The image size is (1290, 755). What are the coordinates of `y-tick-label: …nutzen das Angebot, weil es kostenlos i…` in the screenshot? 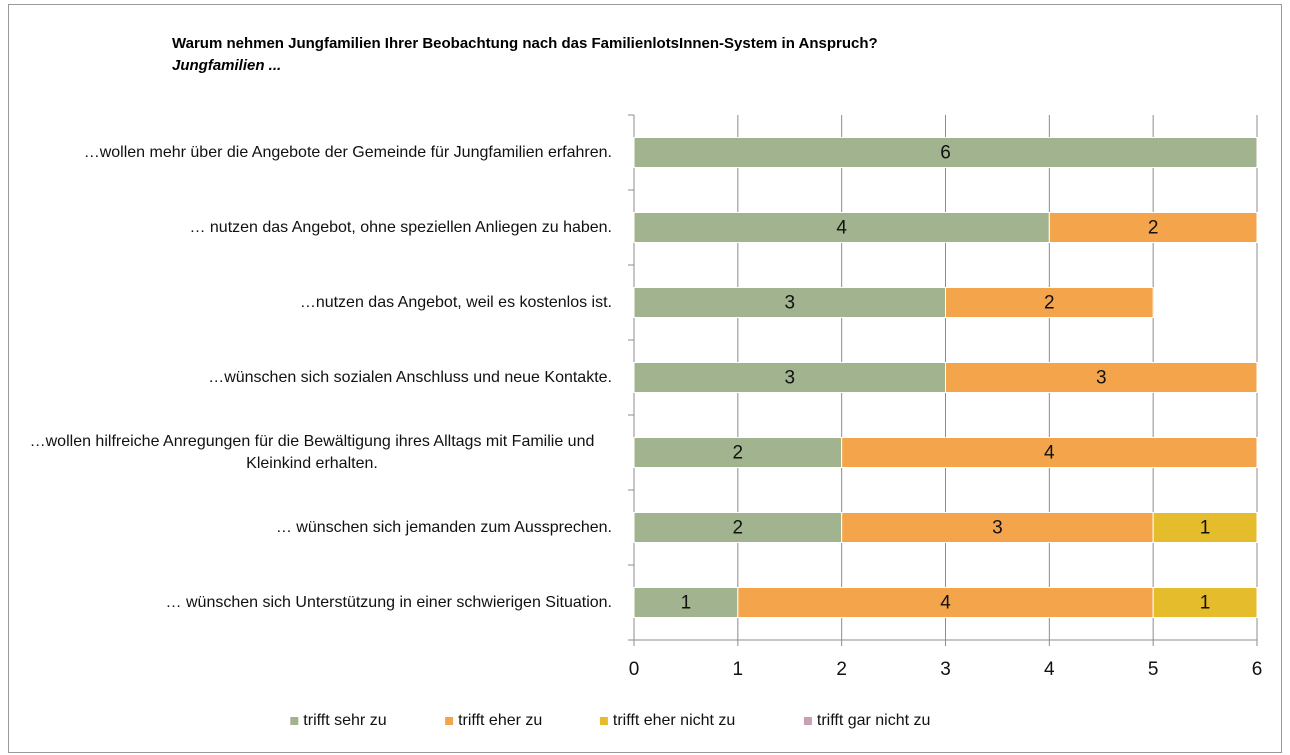 It's located at (455, 302).